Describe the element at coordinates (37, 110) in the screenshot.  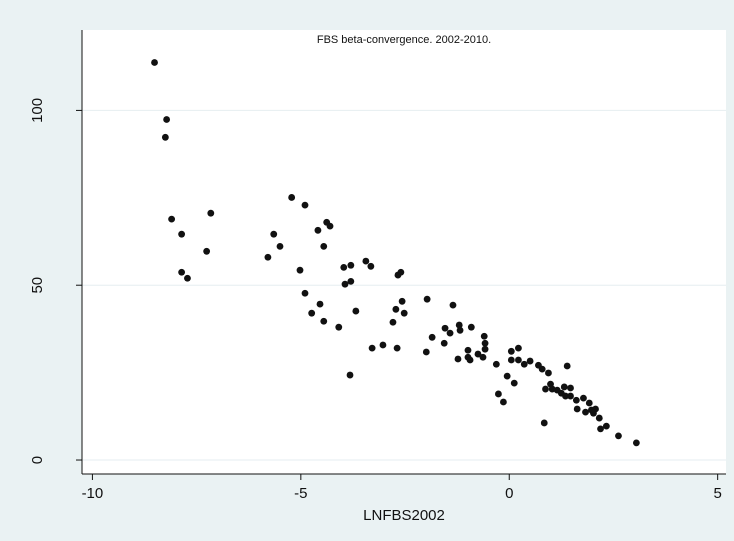
I see `y-tick-label: 100` at that location.